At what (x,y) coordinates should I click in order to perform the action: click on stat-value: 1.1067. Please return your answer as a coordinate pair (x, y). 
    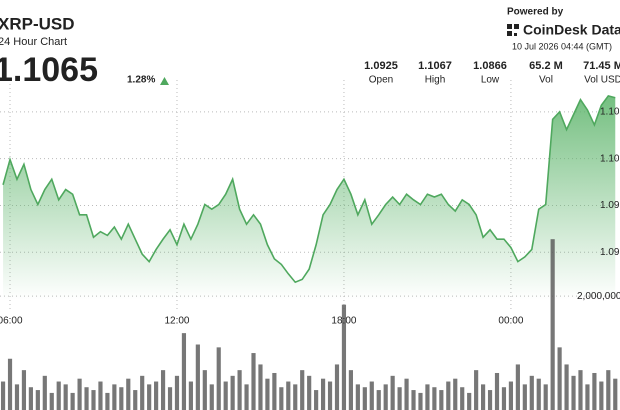
    Looking at the image, I should click on (435, 66).